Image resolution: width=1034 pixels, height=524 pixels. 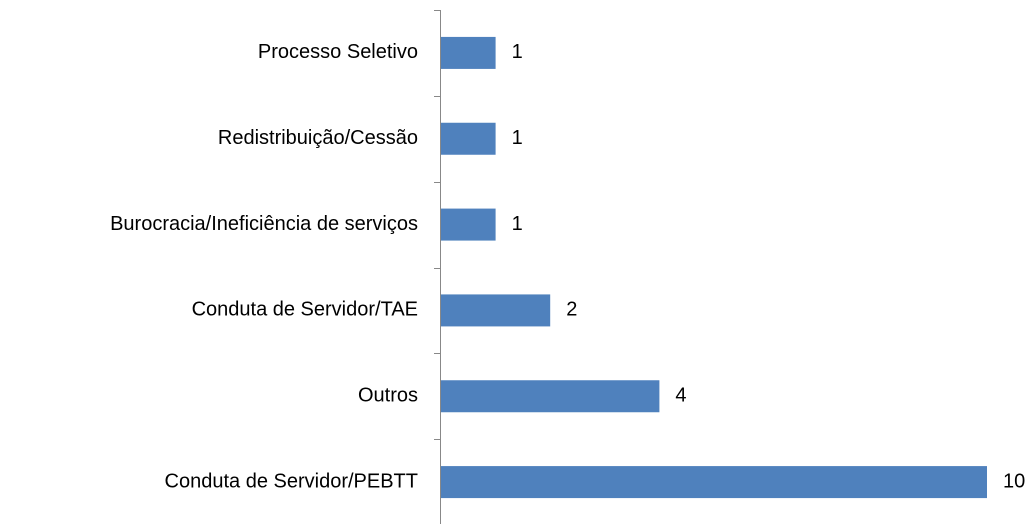 I want to click on y-tick-label: Processo Seletivo, so click(x=338, y=52).